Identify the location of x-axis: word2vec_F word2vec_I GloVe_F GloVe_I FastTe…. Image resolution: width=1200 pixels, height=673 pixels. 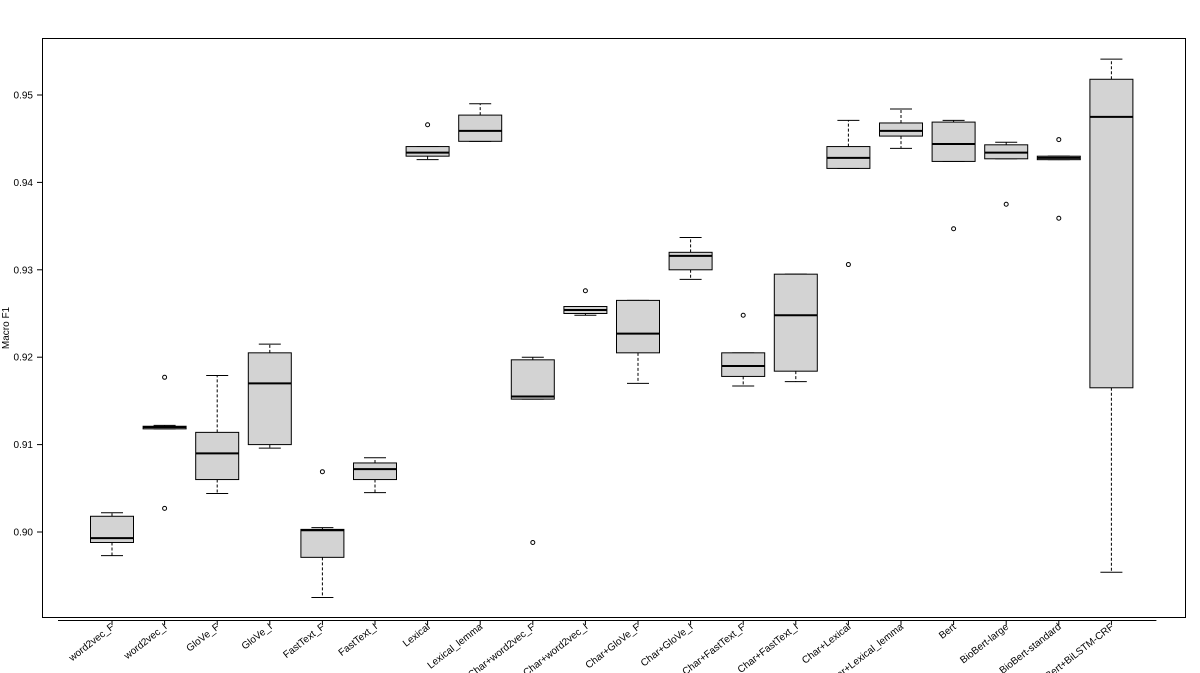
(607, 646).